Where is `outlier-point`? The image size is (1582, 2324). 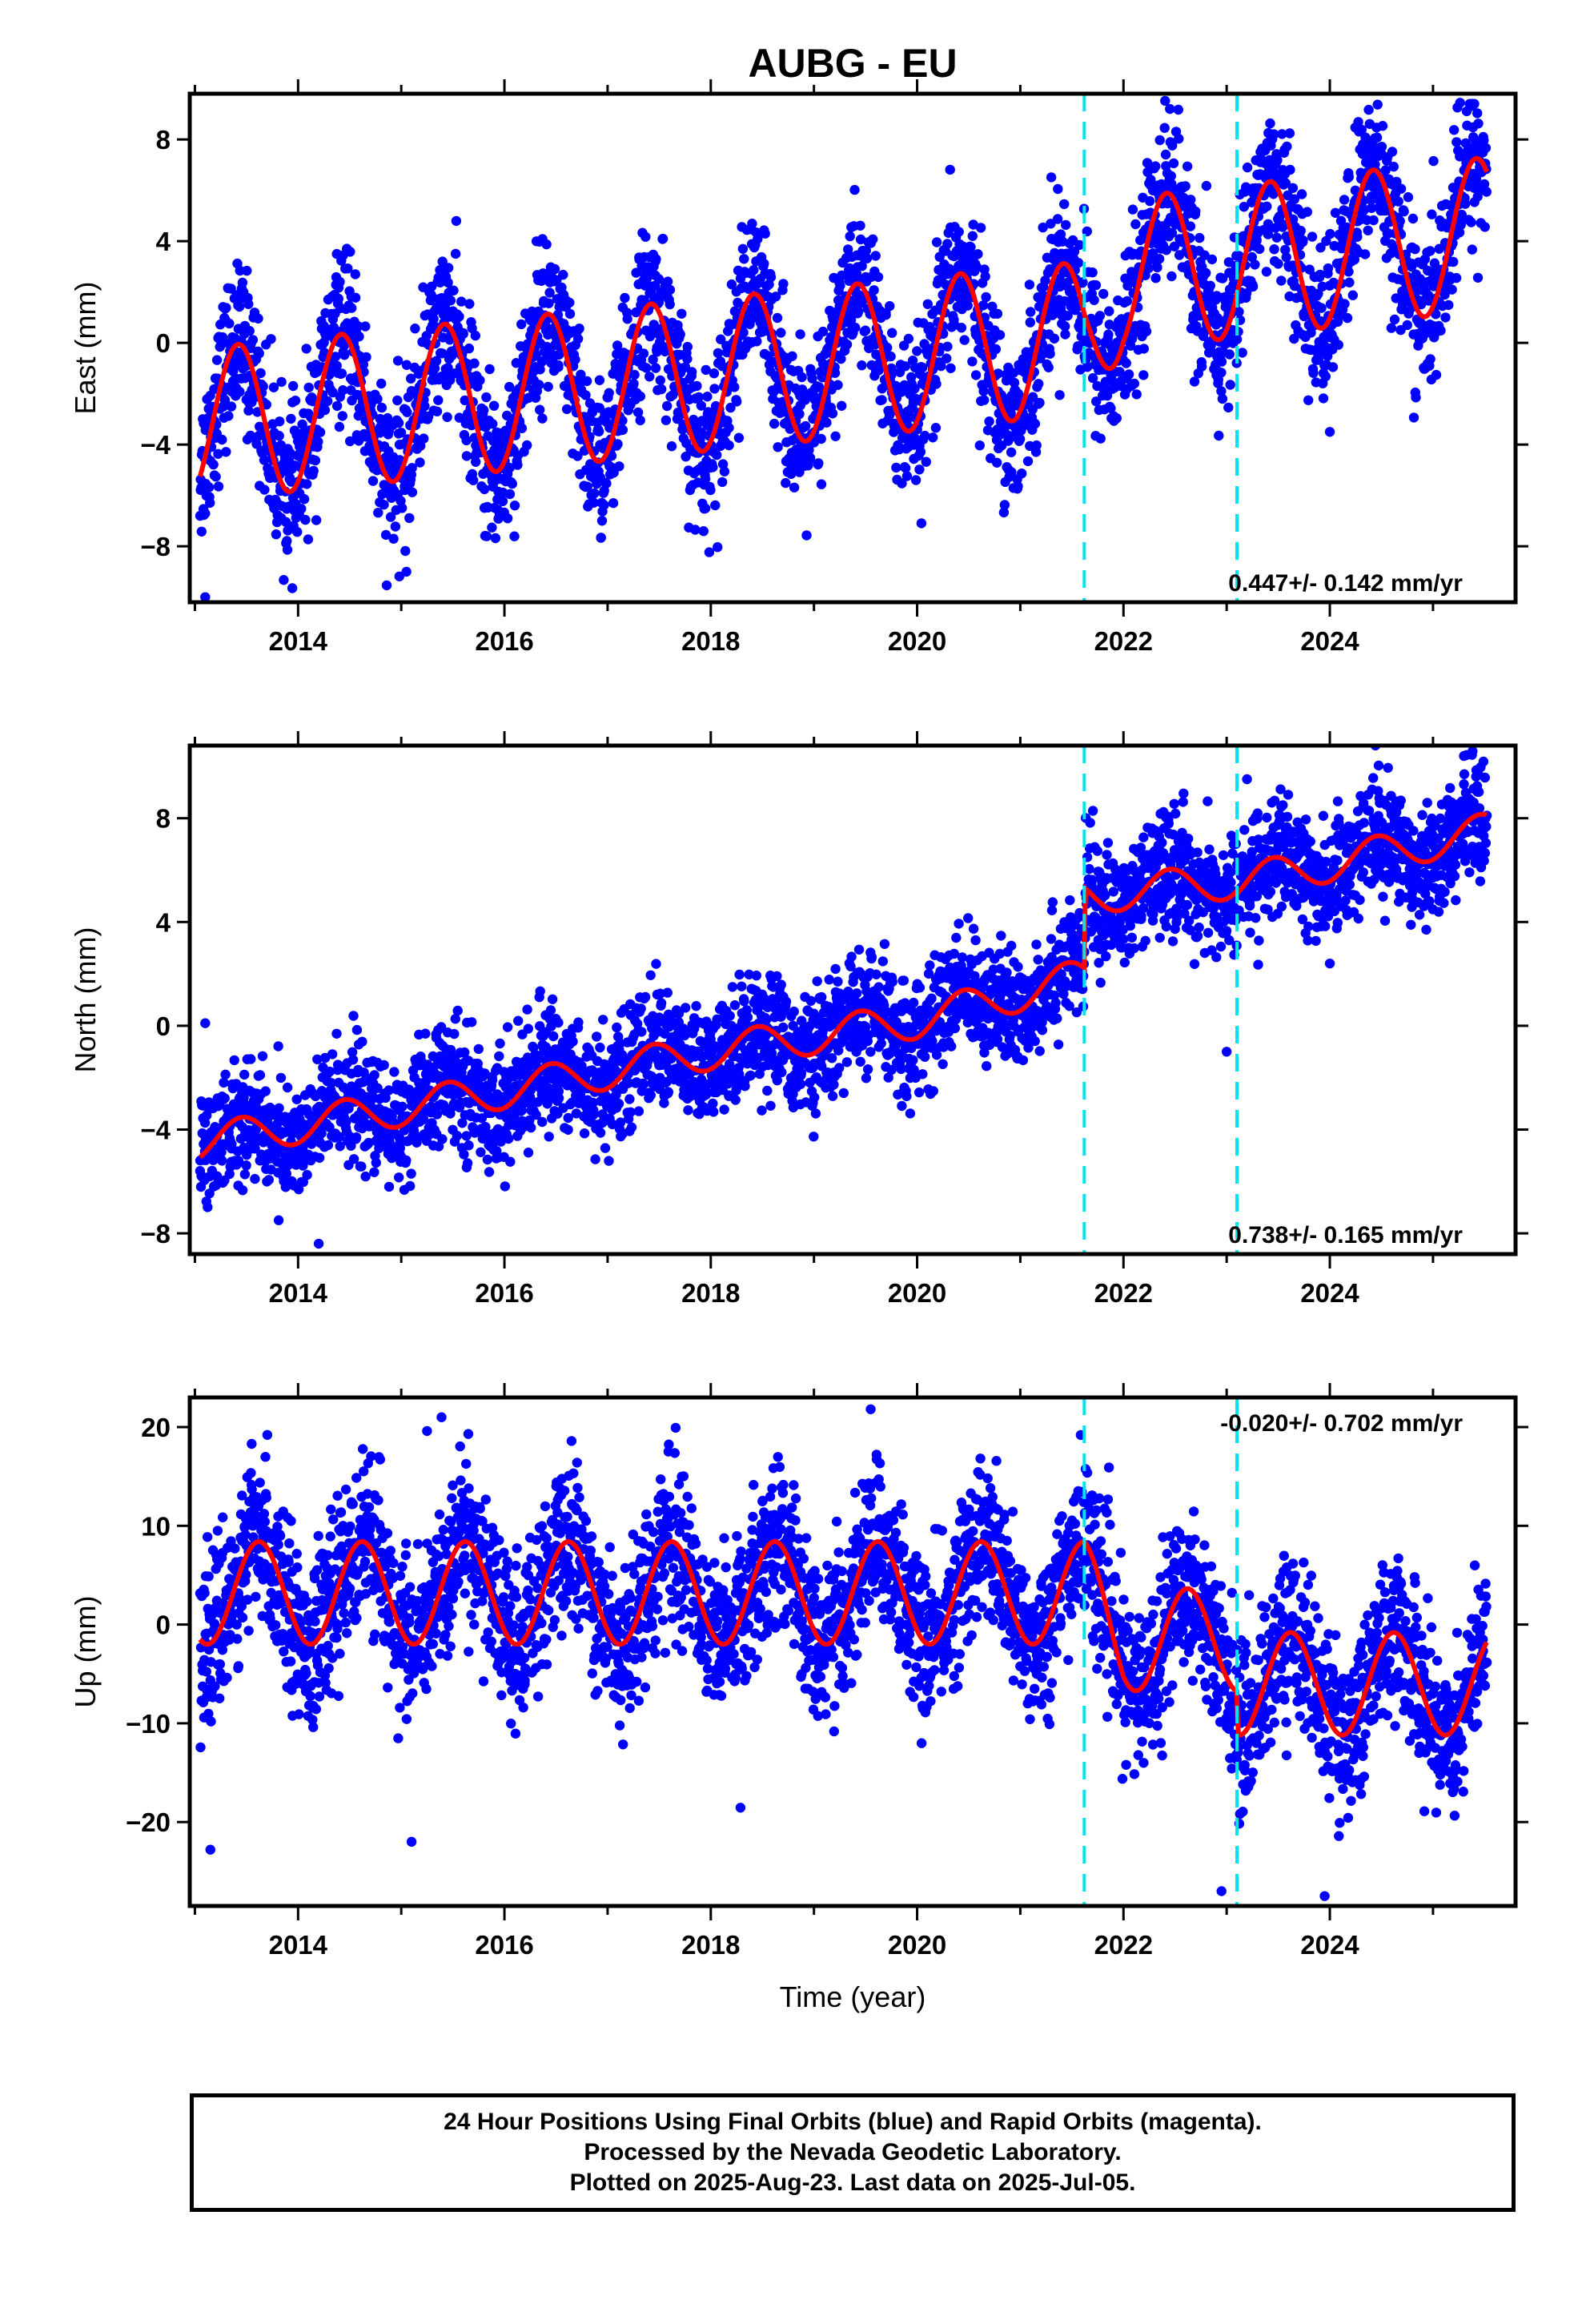
outlier-point is located at coordinates (206, 597).